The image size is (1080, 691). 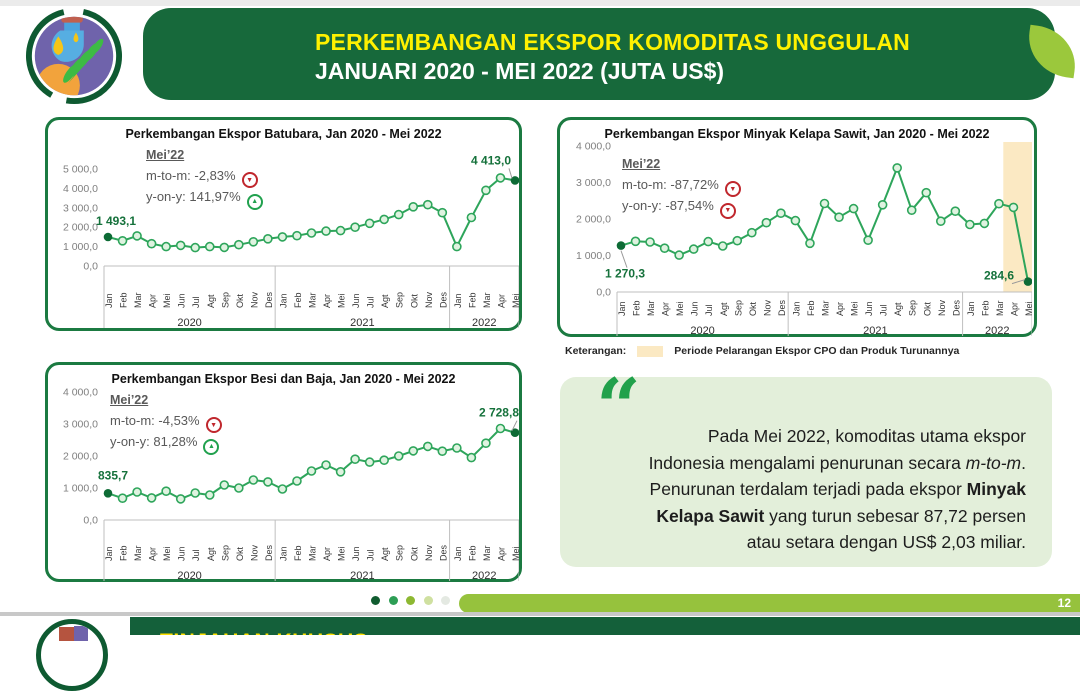 What do you see at coordinates (189, 323) in the screenshot?
I see `year-label: 2020` at bounding box center [189, 323].